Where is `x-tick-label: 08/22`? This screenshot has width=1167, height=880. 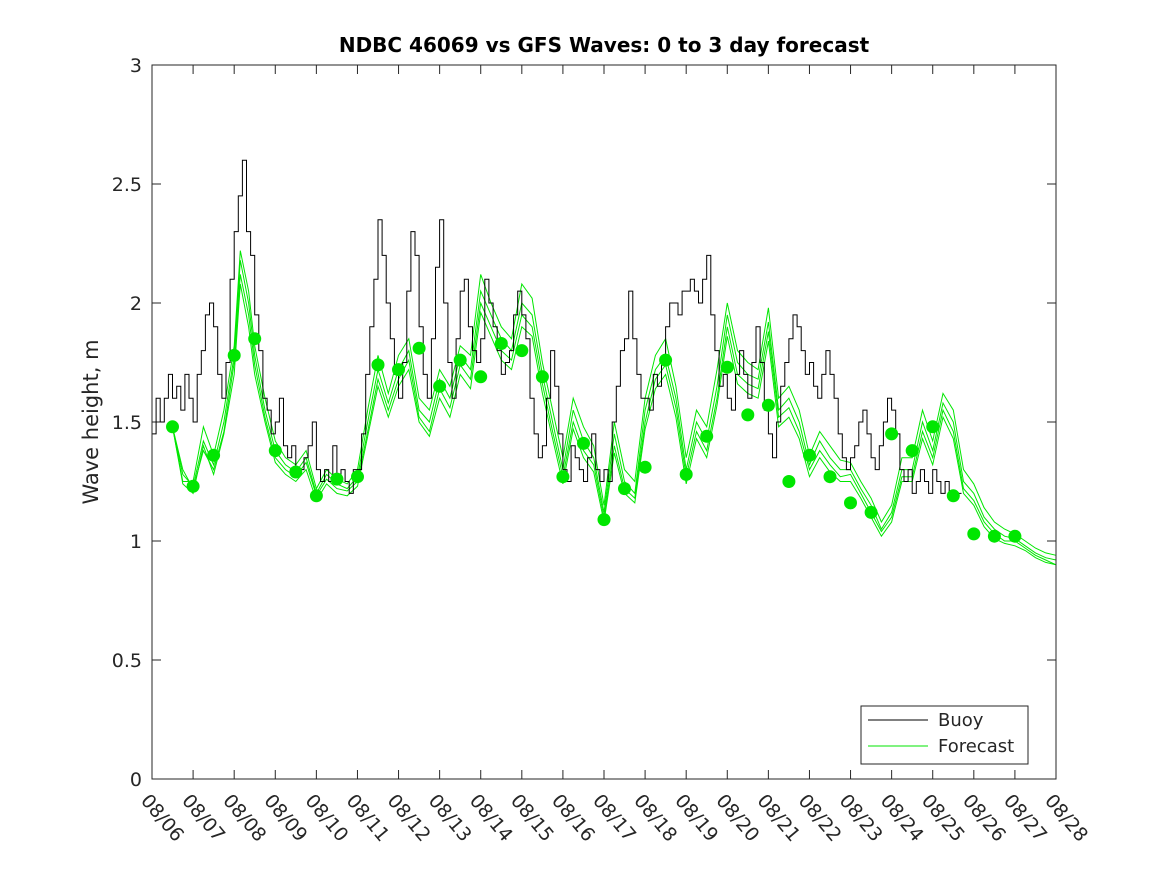
x-tick-label: 08/22 is located at coordinates (820, 818).